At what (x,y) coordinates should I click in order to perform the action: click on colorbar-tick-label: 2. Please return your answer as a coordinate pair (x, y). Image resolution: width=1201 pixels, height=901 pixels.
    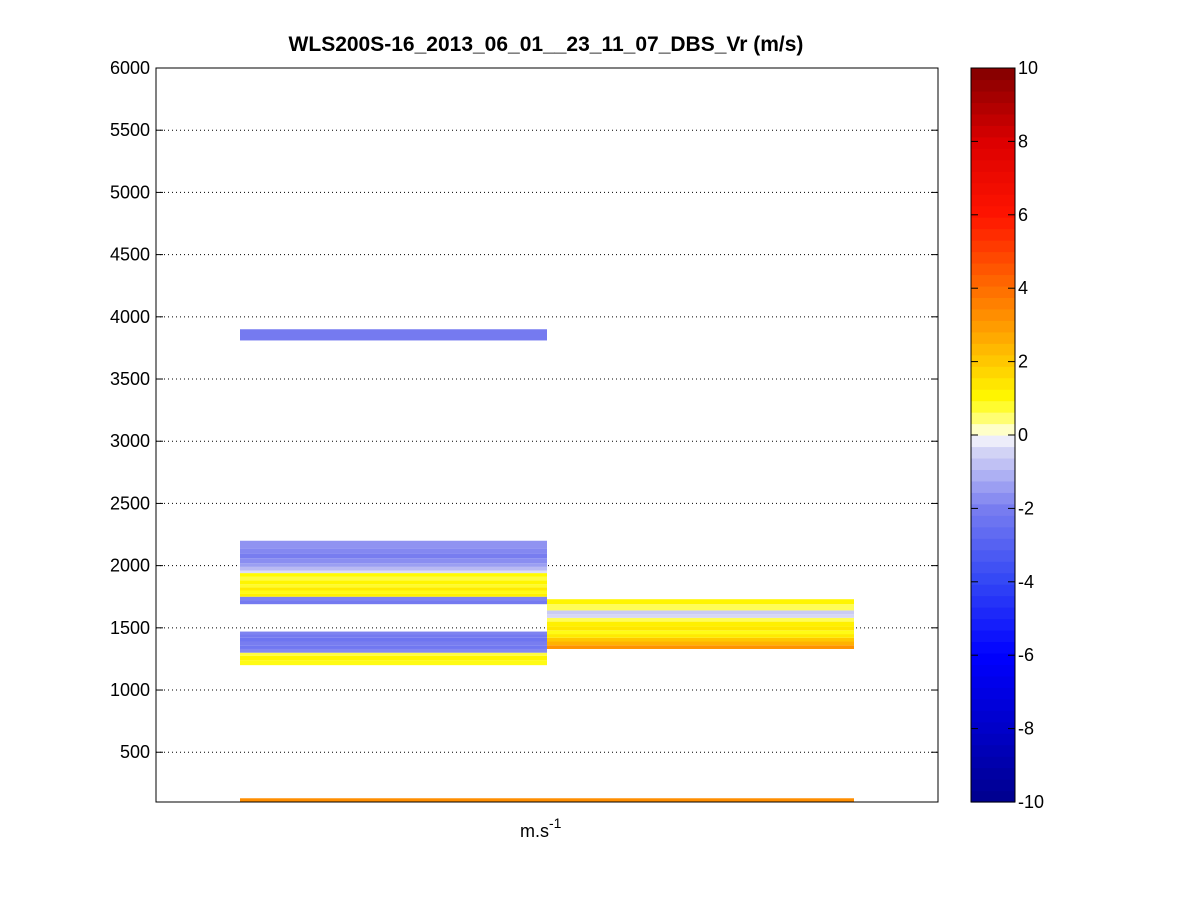
    Looking at the image, I should click on (1023, 362).